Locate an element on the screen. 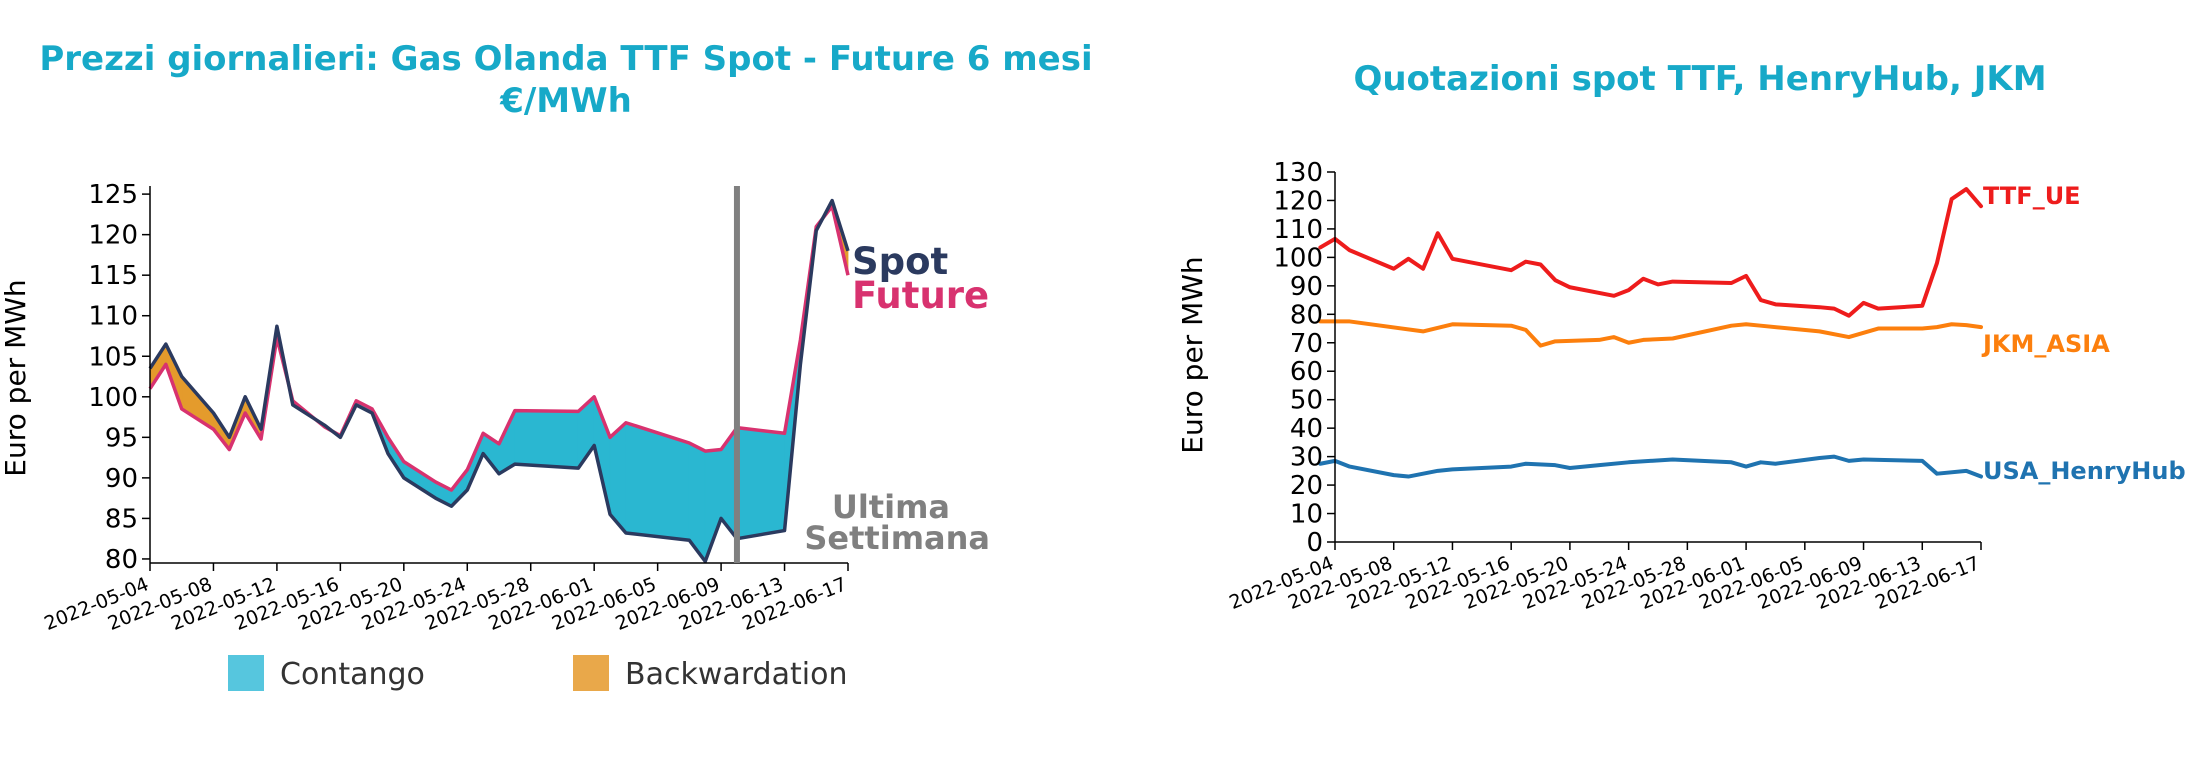 This screenshot has height=757, width=2200. jkm-line is located at coordinates (1650, 333).